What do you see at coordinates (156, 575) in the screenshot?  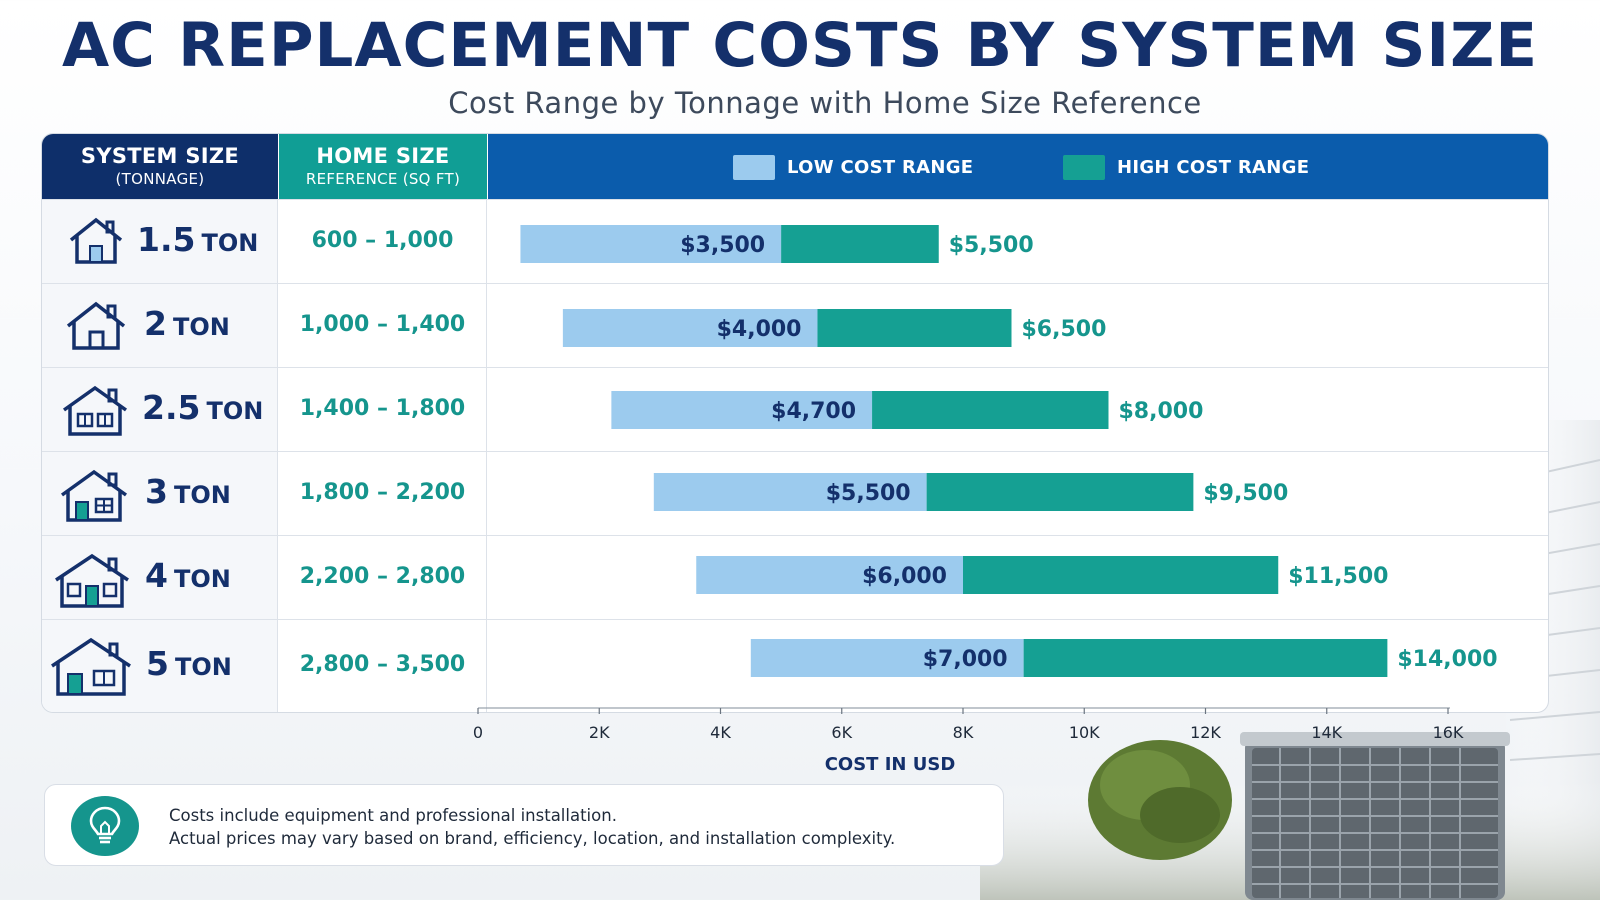 I see `ton-value: 4` at bounding box center [156, 575].